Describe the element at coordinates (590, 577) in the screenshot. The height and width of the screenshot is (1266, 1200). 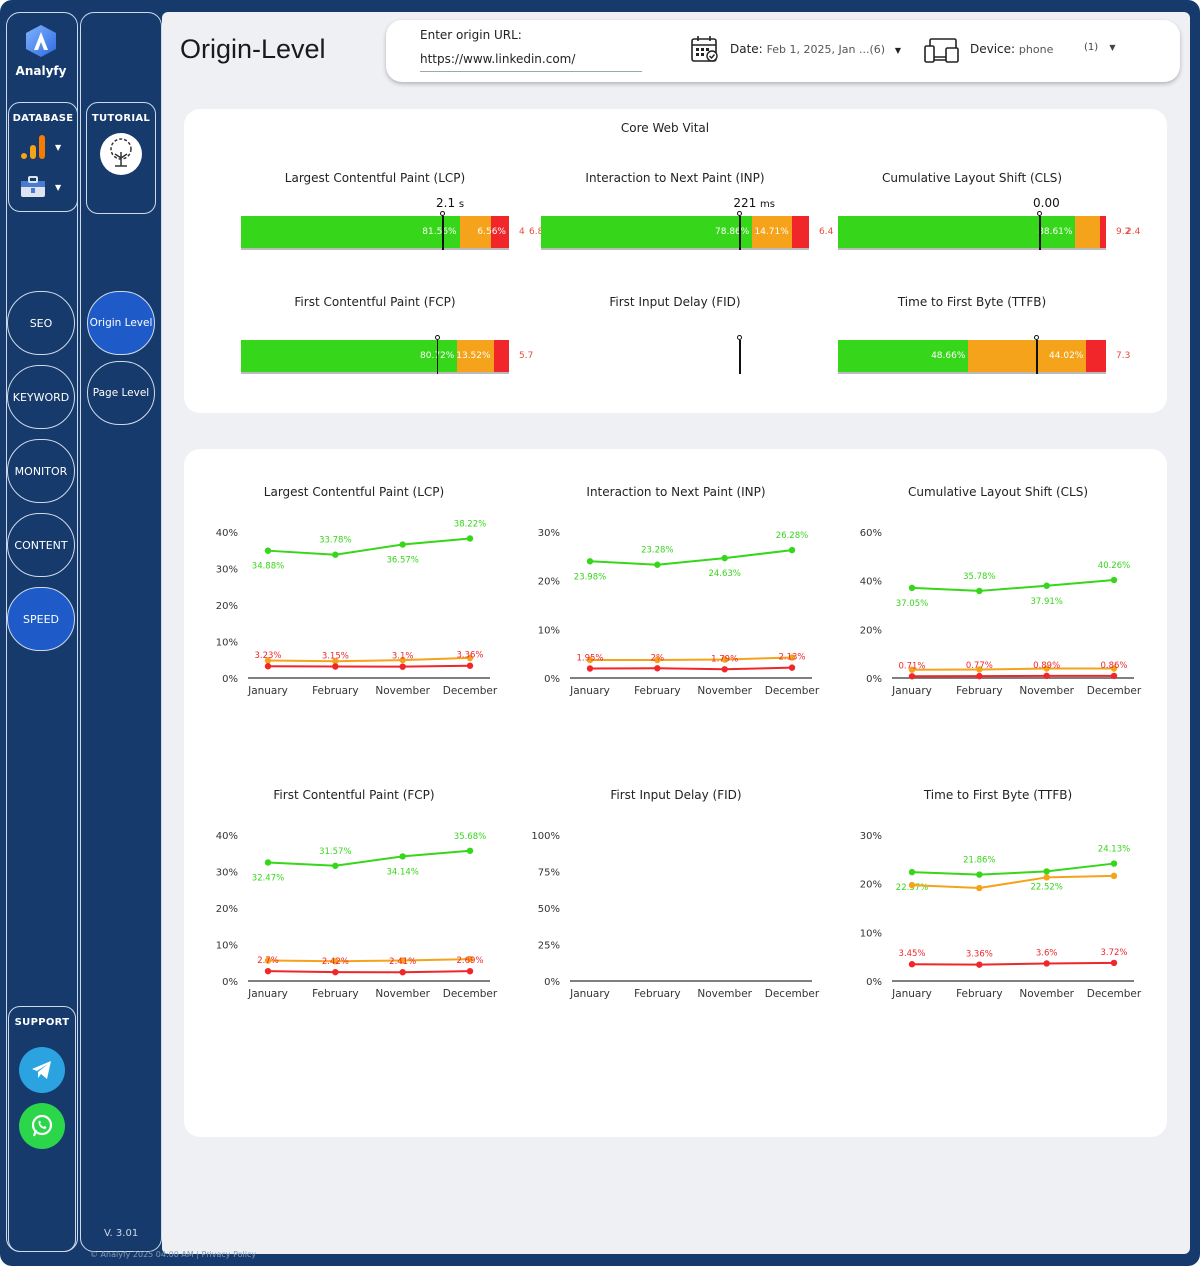
I see `data-label: 23.98%` at that location.